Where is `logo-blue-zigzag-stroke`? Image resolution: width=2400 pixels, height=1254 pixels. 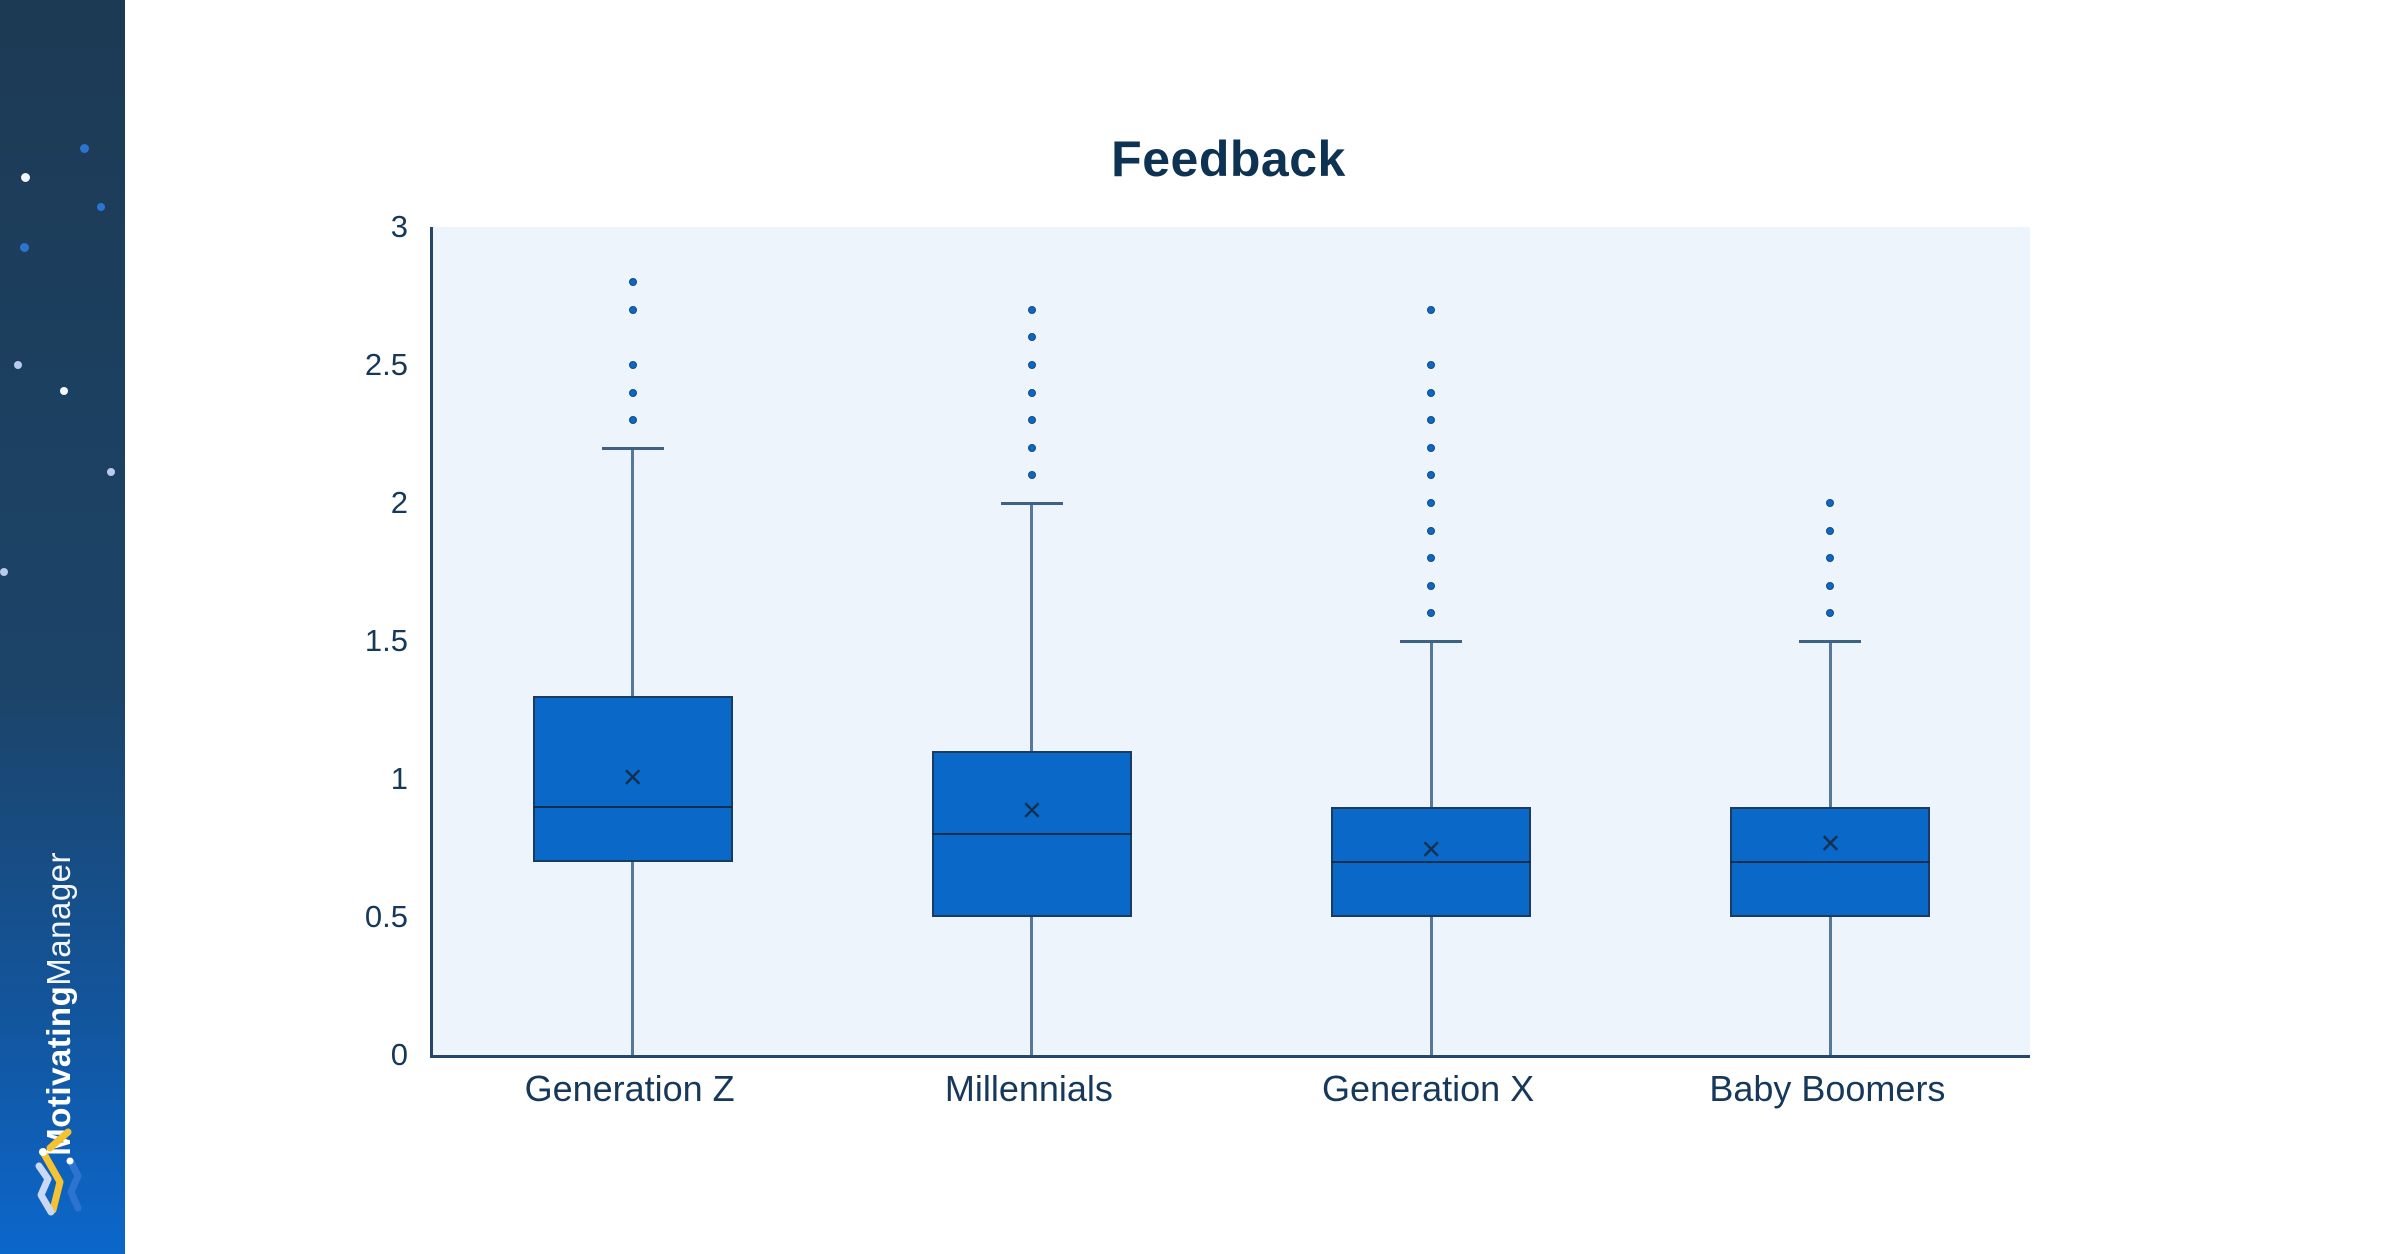
logo-blue-zigzag-stroke is located at coordinates (74, 1185).